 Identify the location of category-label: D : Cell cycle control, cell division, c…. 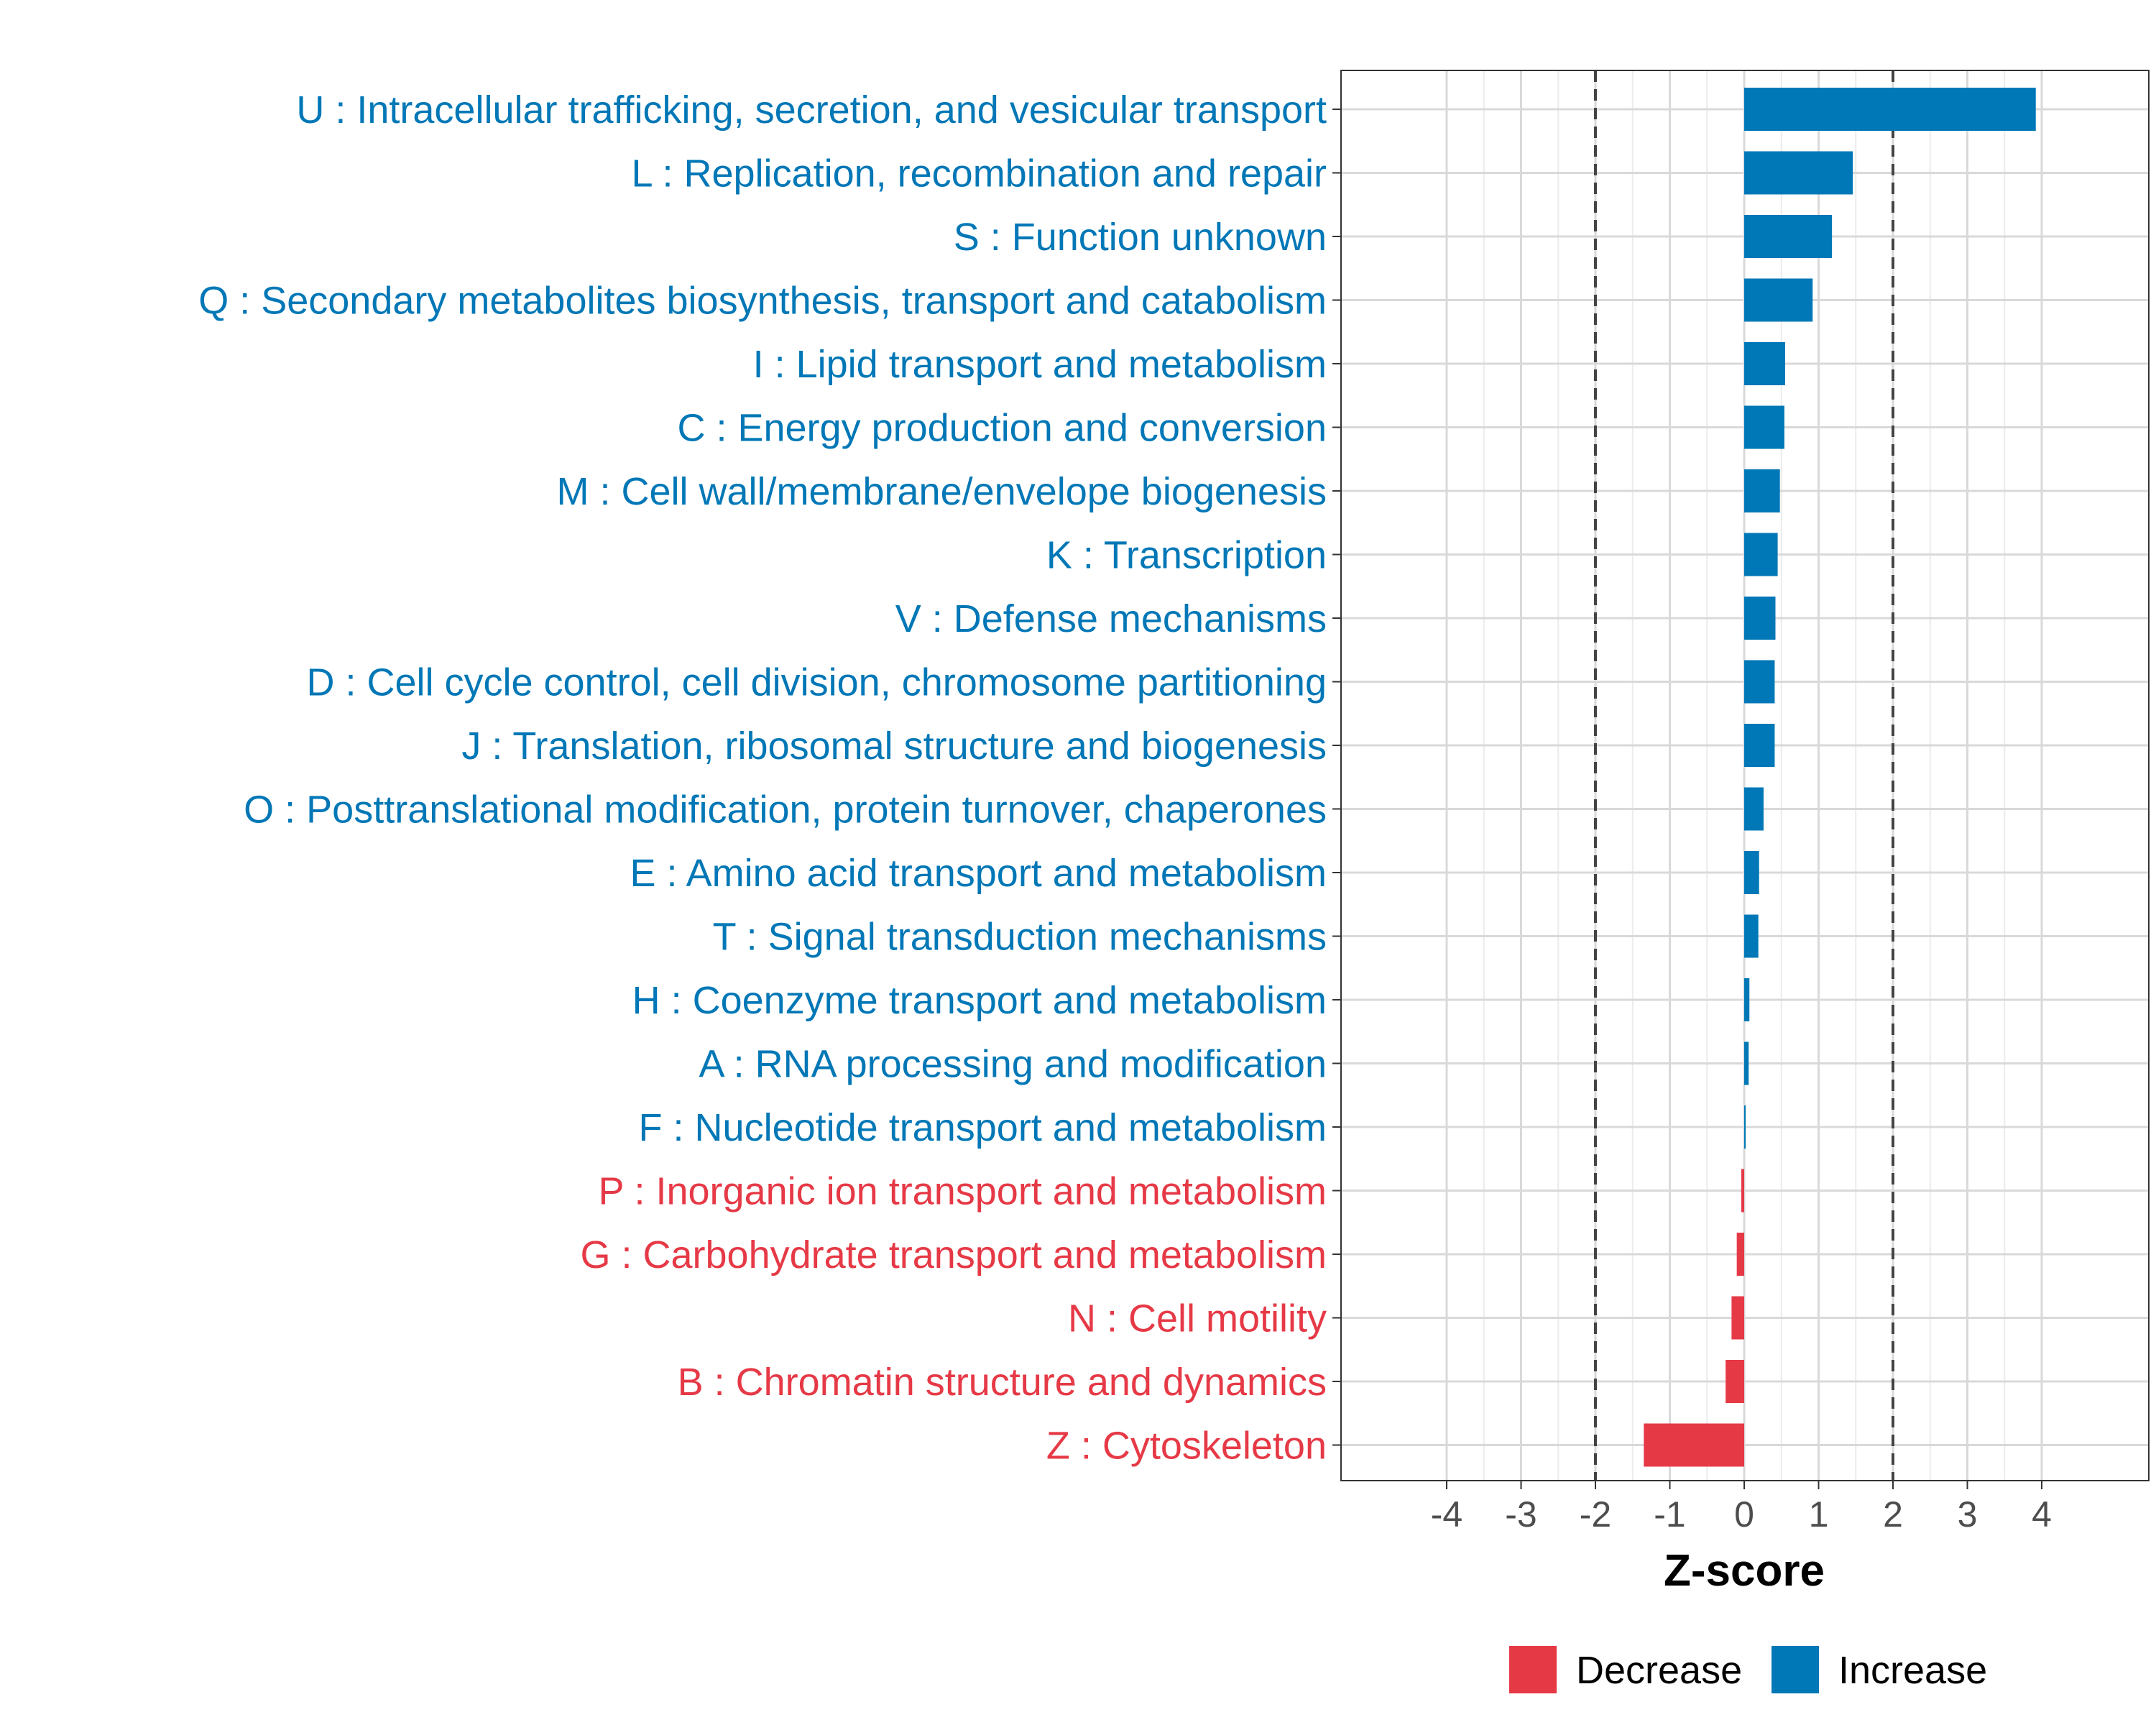
(817, 682).